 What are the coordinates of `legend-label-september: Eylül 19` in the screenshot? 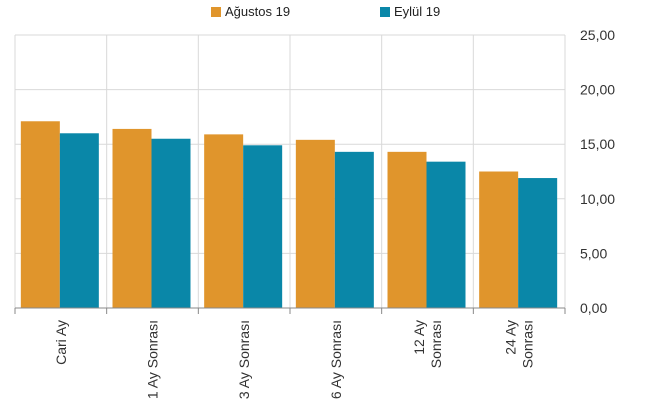 It's located at (417, 11).